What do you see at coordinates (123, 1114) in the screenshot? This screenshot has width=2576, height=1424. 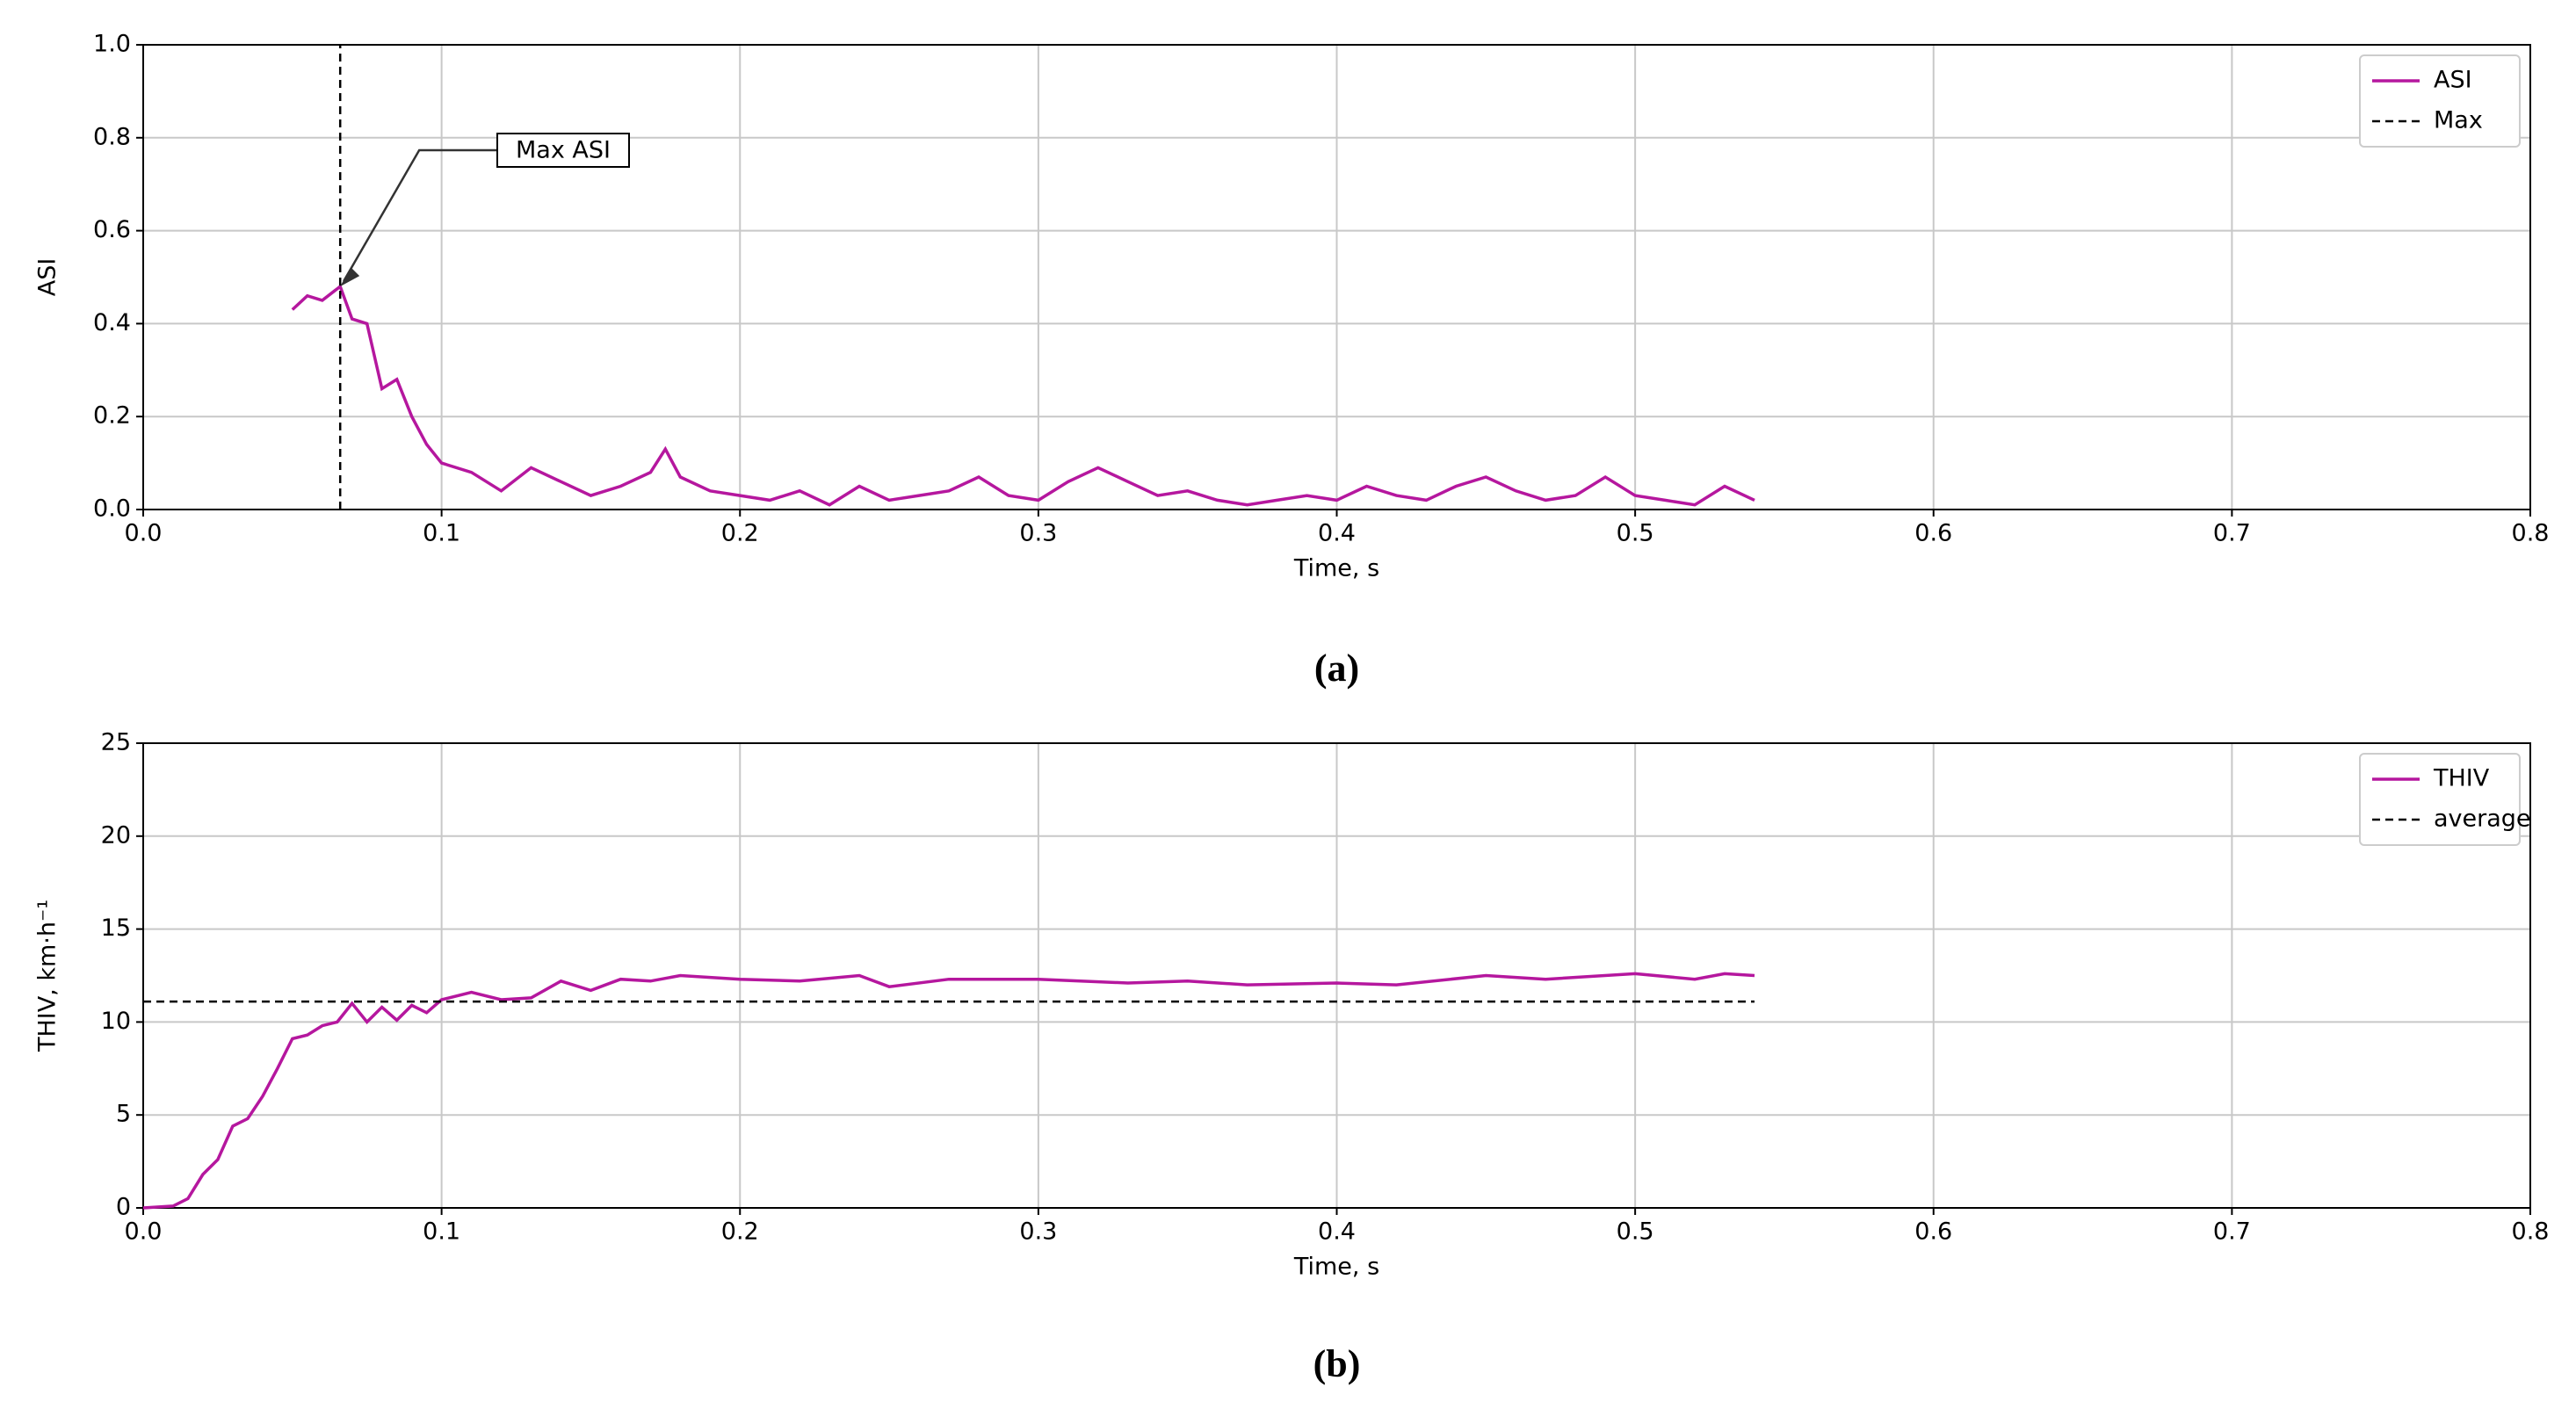 I see `y-tick-label: 5` at bounding box center [123, 1114].